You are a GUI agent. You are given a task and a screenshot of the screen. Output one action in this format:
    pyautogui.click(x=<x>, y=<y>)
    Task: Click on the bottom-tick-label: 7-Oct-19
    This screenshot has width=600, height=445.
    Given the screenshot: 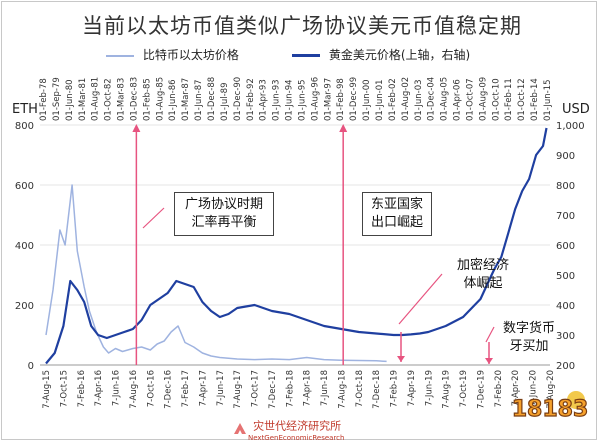 What is the action you would take?
    pyautogui.click(x=464, y=388)
    